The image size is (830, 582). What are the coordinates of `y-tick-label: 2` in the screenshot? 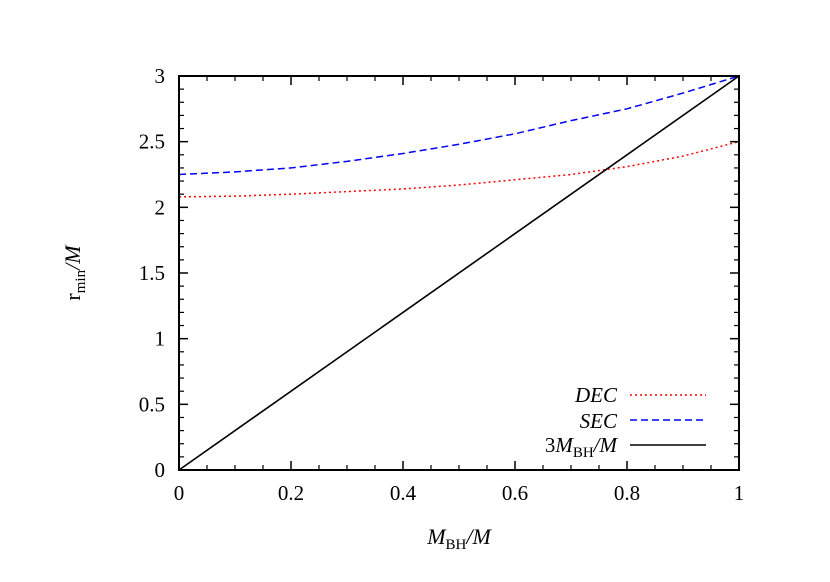 It's located at (160, 207).